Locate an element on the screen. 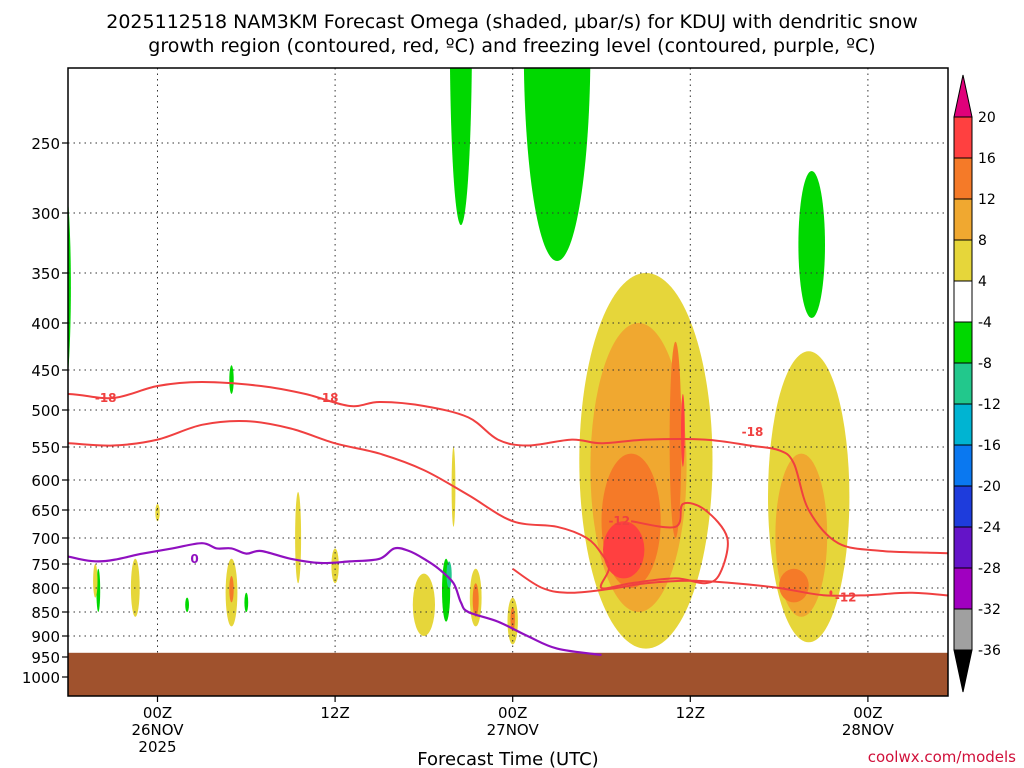 The image size is (1024, 768). x-tick-label-2-1: 27NOV is located at coordinates (513, 730).